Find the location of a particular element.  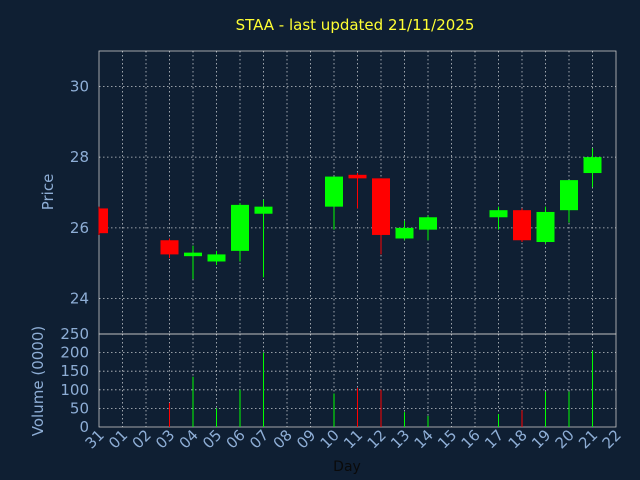

x-tick-label: 03 is located at coordinates (165, 439).